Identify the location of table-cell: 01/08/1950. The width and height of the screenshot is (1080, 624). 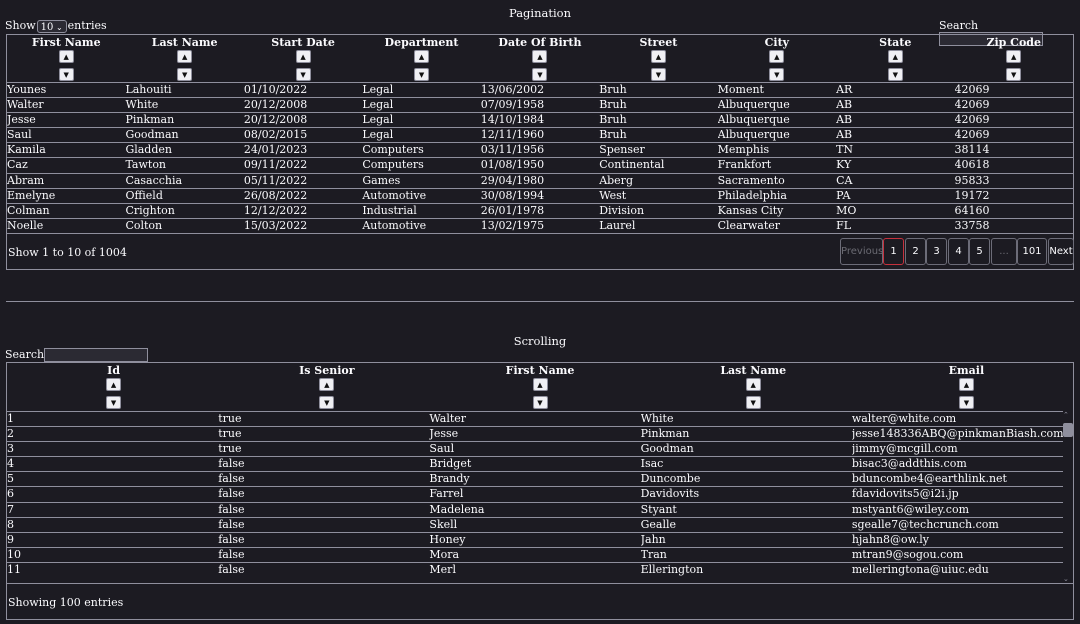
(512, 165).